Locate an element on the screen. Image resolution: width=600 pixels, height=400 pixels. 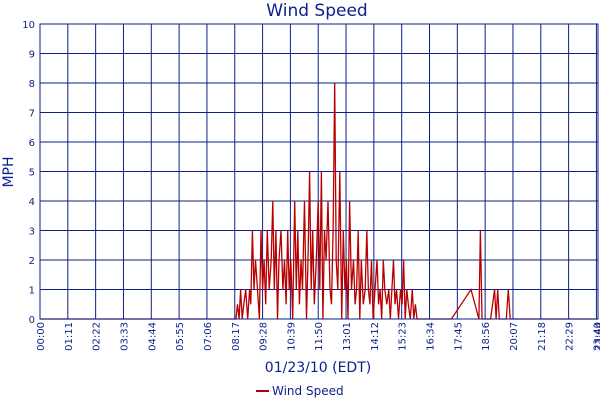
y-axis-ticks: 0 1 2 3 4 5 6 7 8 9 10 is located at coordinates (28, 173).